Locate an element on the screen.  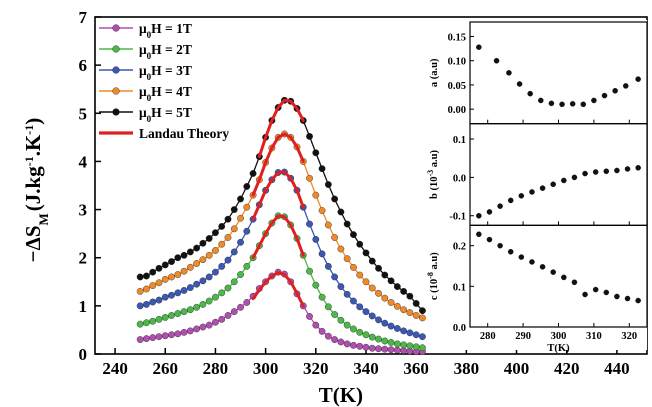
inset-y-tick-label: -0.1 is located at coordinates (457, 217).